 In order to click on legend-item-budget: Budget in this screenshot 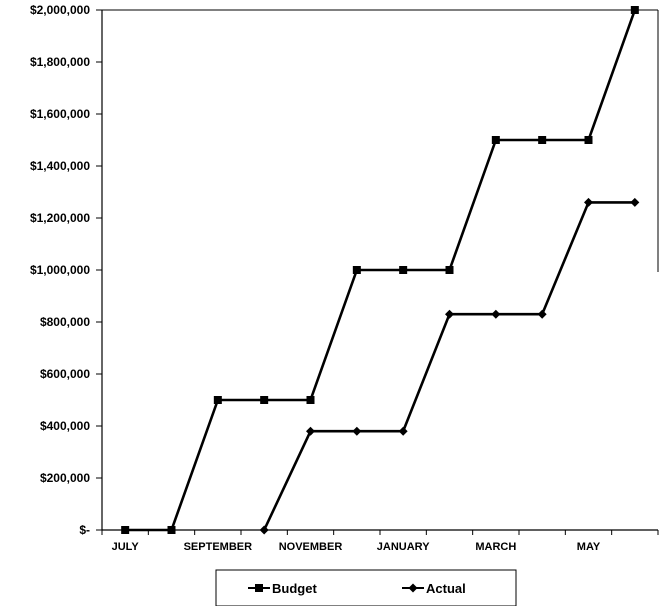, I will do `click(282, 588)`.